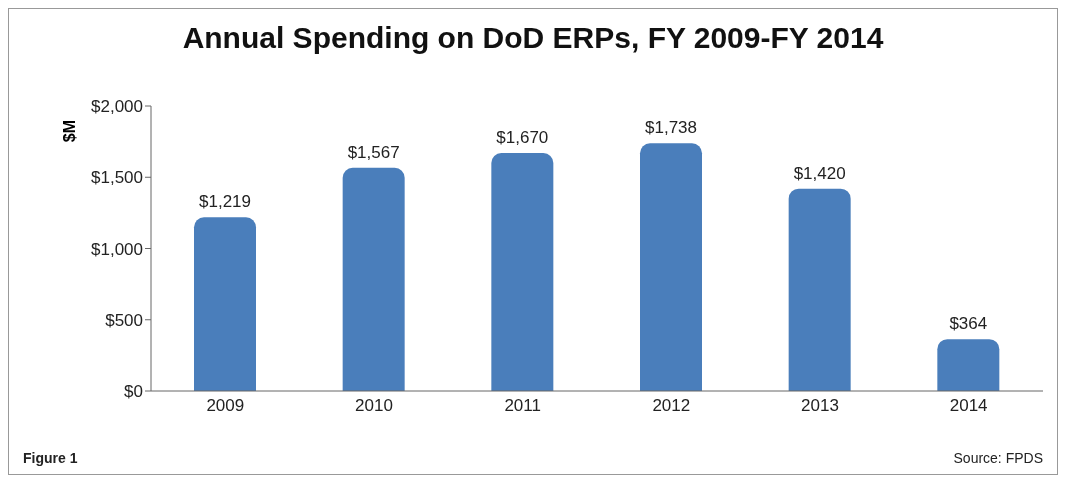 This screenshot has height=483, width=1066. Describe the element at coordinates (374, 406) in the screenshot. I see `x-tick-label: 2010` at that location.